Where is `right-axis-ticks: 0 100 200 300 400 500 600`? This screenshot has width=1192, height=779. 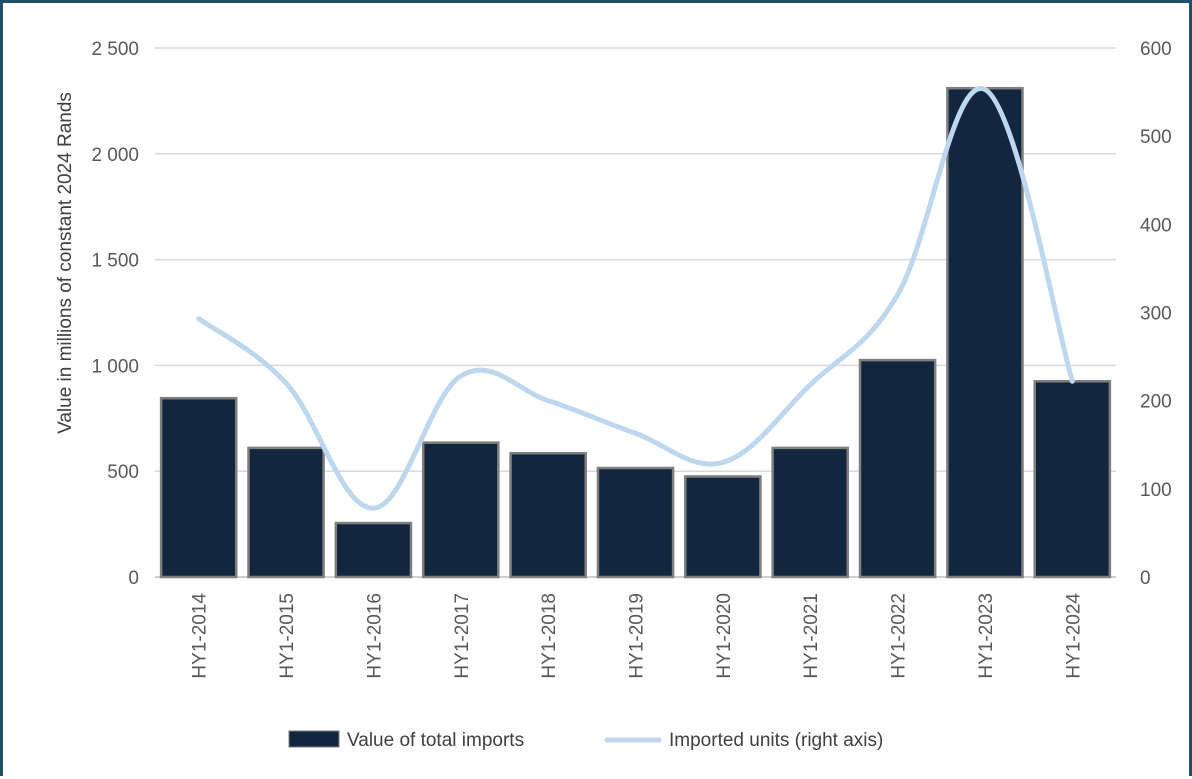
right-axis-ticks: 0 100 200 300 400 500 600 is located at coordinates (1156, 314).